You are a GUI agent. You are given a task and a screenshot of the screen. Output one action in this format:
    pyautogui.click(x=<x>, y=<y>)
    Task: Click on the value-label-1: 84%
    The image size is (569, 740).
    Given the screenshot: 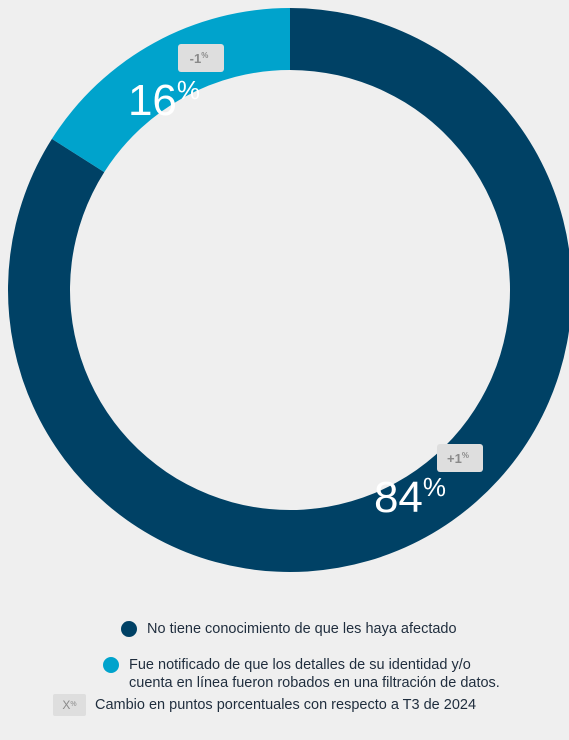 What is the action you would take?
    pyautogui.click(x=410, y=497)
    